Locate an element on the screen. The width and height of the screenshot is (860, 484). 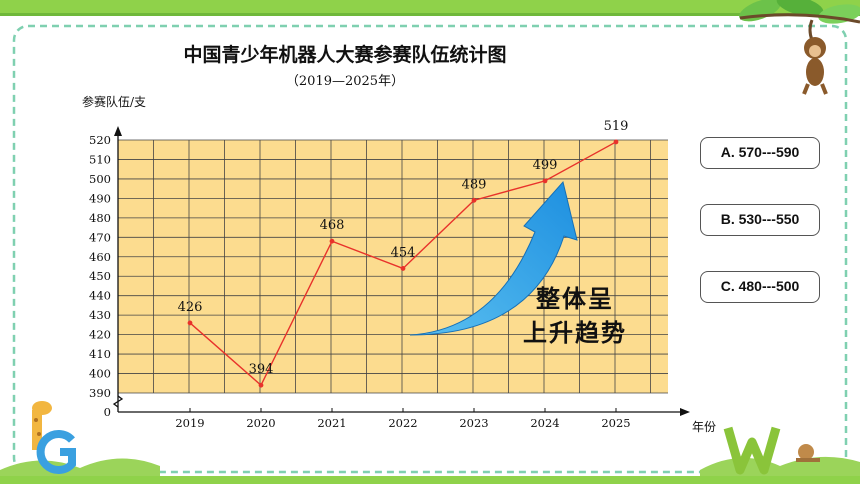
axis-break-mark is located at coordinates (118, 401).